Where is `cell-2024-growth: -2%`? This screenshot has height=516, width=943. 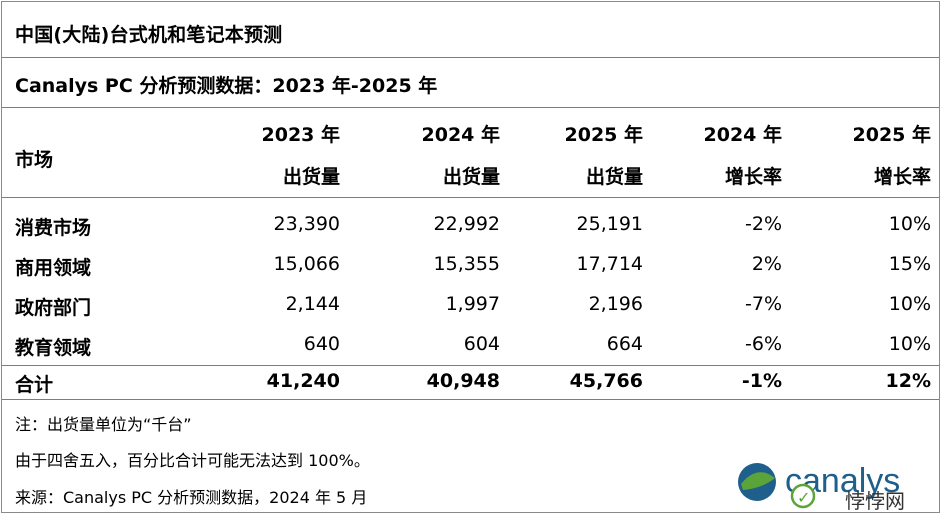
cell-2024-growth: -2% is located at coordinates (763, 224).